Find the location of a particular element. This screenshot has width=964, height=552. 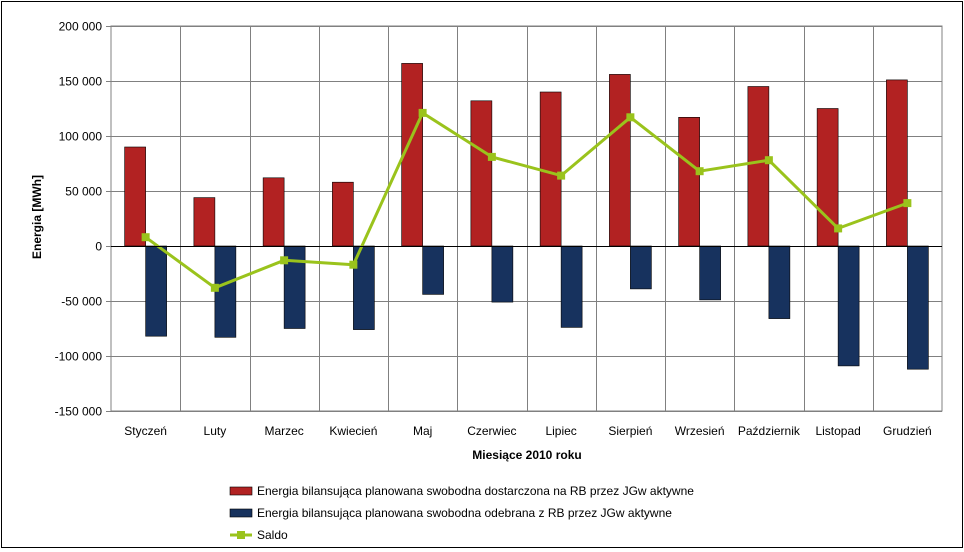

x-tick-label: Kwiecień is located at coordinates (353, 431).